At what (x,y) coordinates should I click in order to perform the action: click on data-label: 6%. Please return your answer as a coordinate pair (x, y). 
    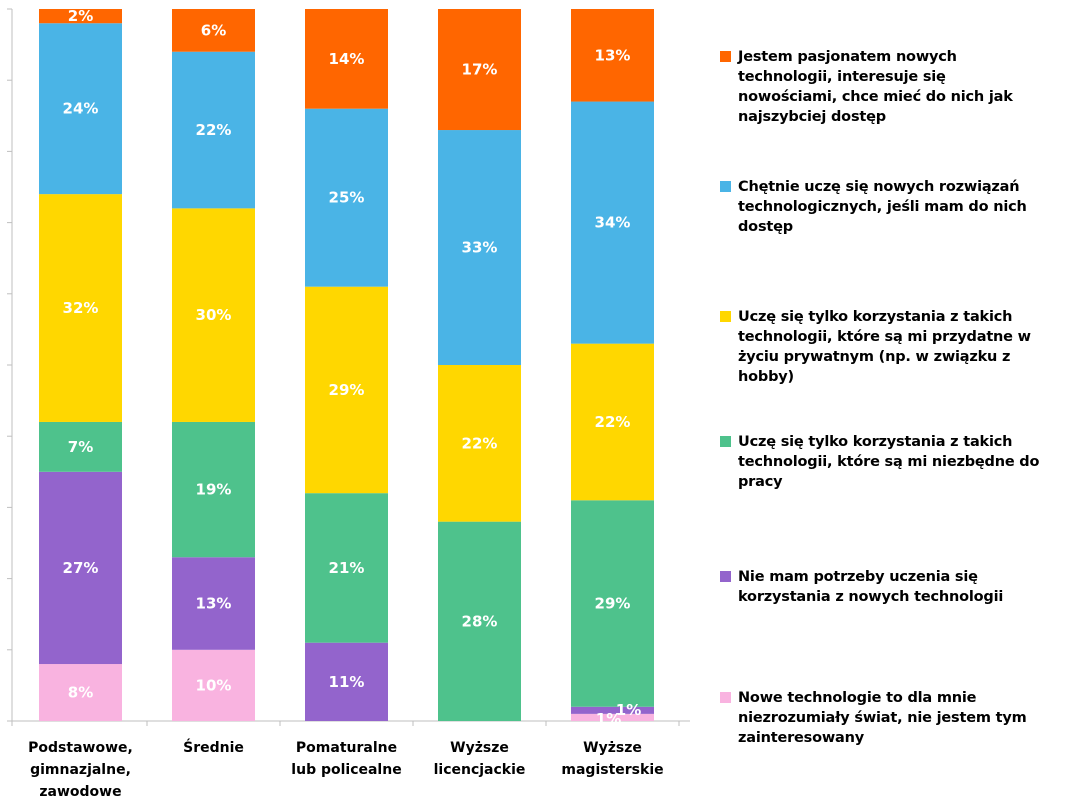
    Looking at the image, I should click on (213, 30).